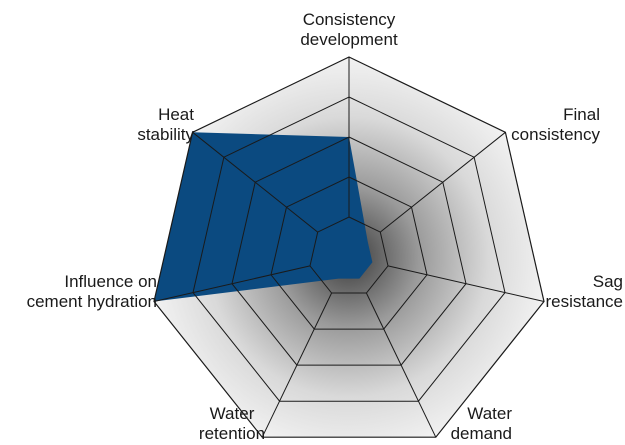 The height and width of the screenshot is (445, 625). Describe the element at coordinates (165, 134) in the screenshot. I see `axis-label-line: stability` at that location.